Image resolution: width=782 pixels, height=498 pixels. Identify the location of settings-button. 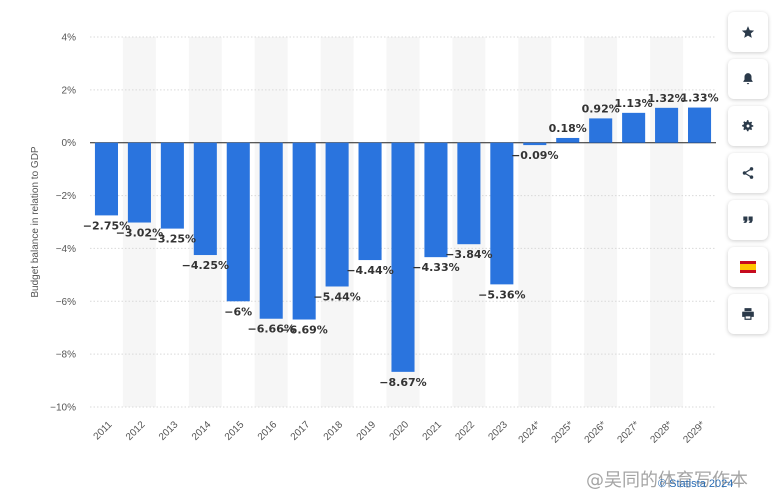
(748, 126).